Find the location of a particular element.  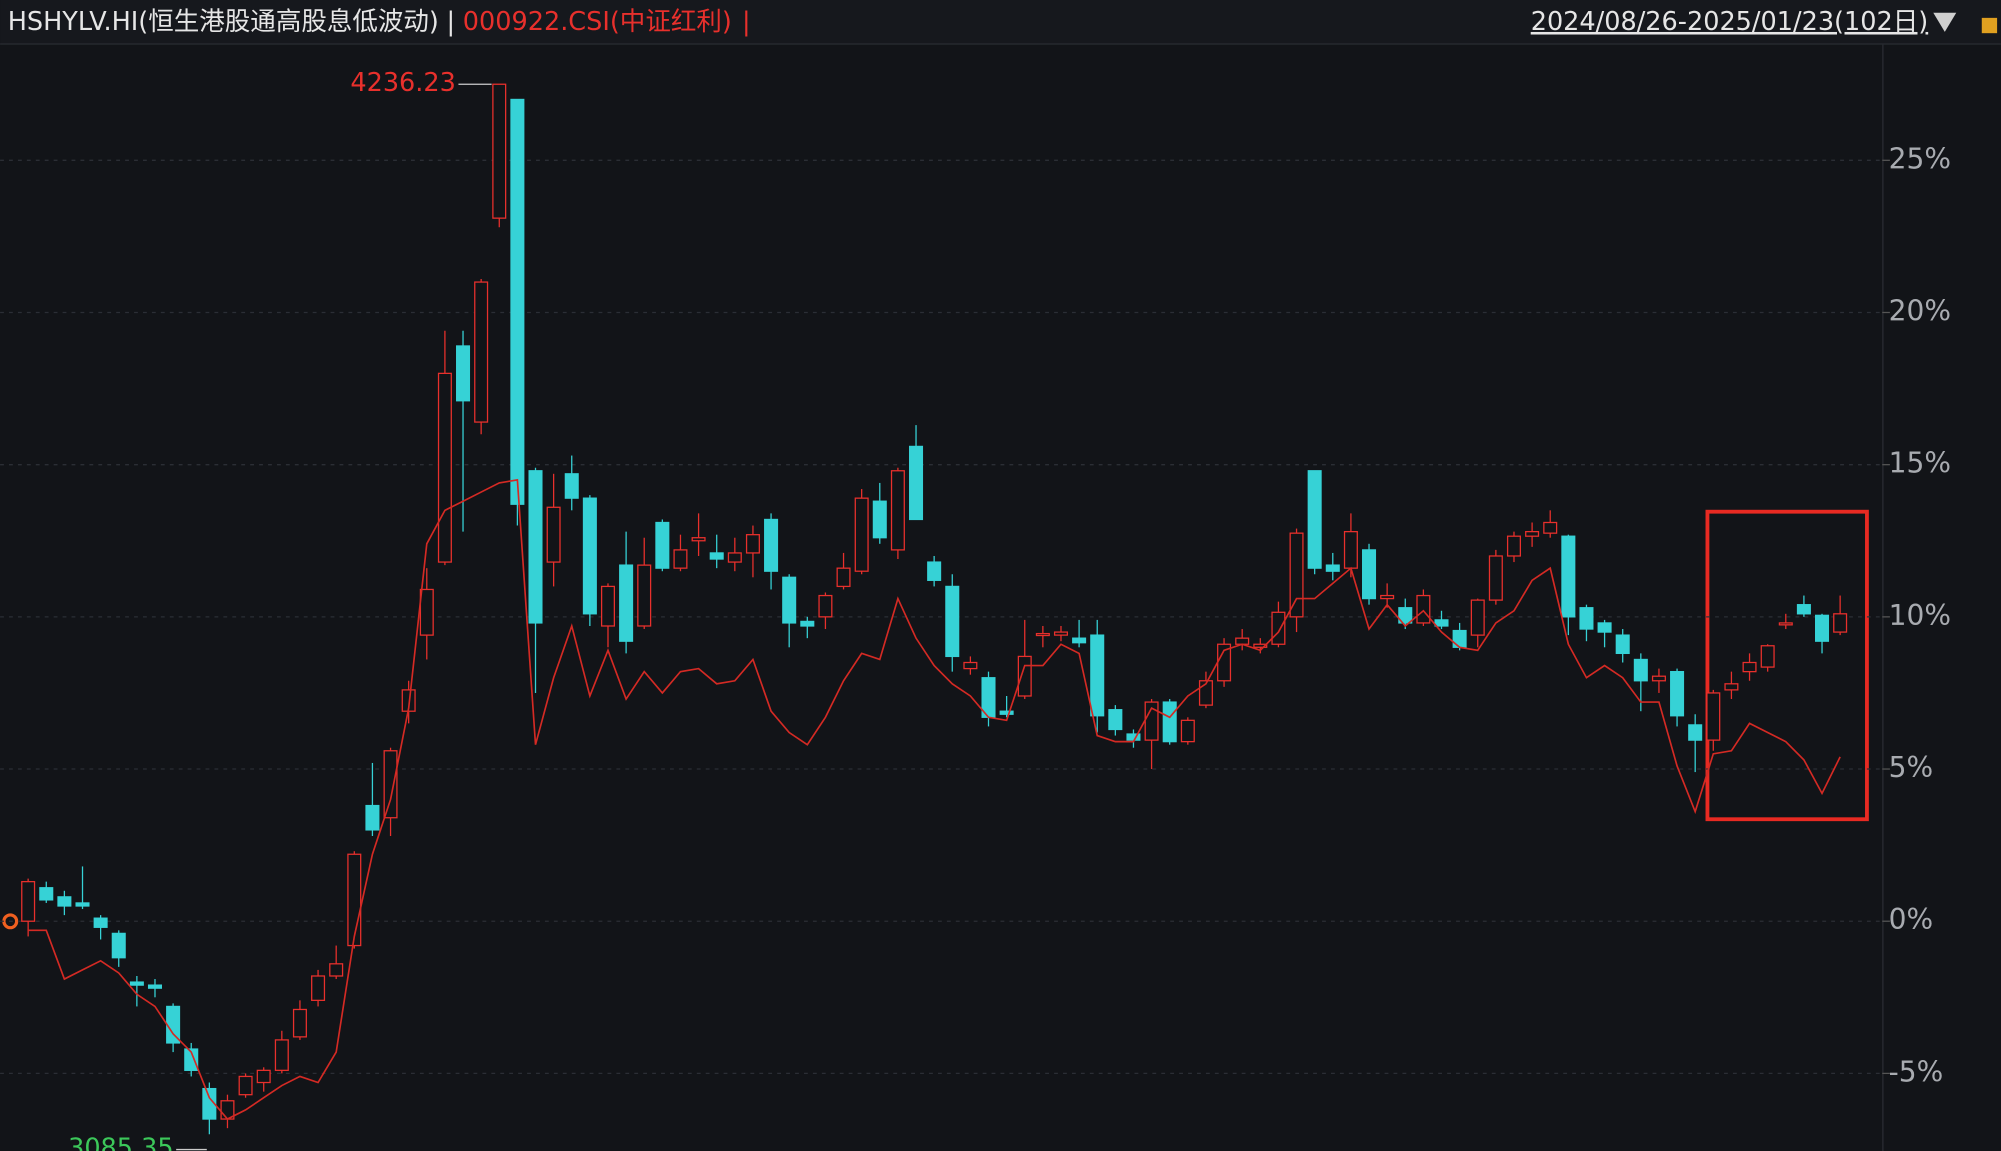

dropdown-icon is located at coordinates (1945, 22).